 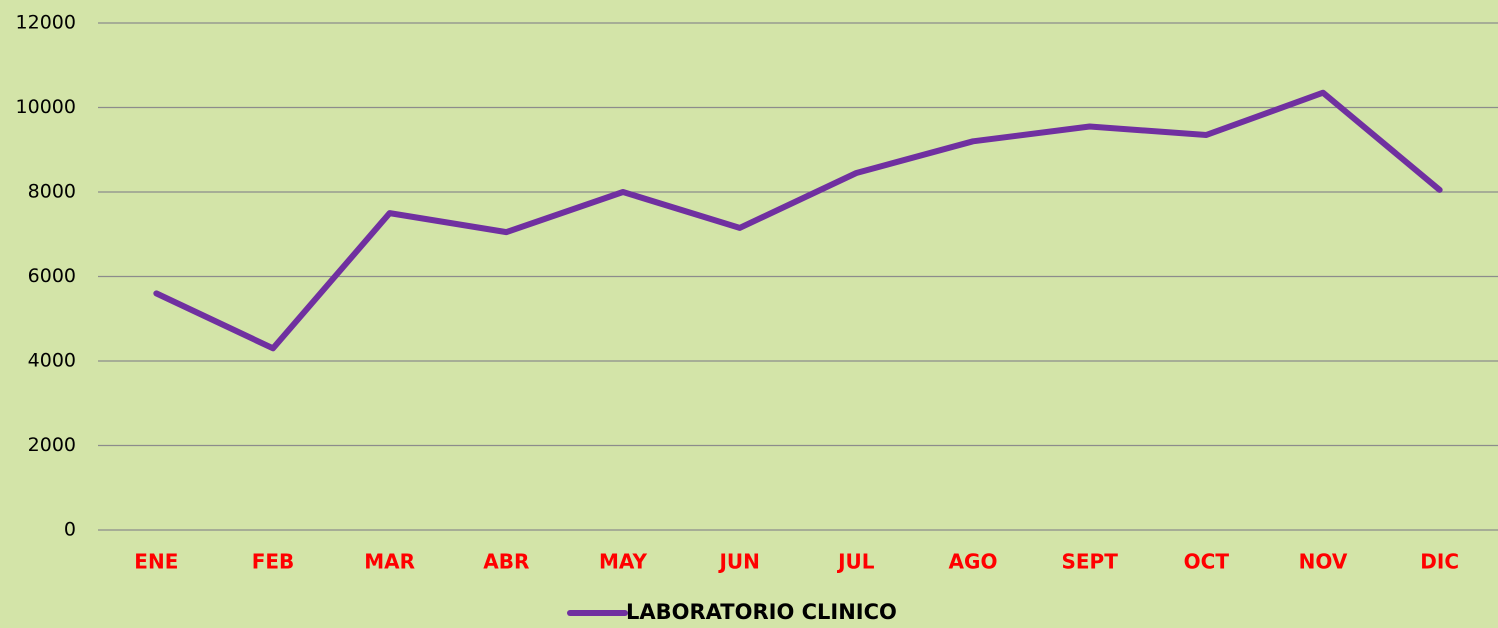 What do you see at coordinates (506, 562) in the screenshot?
I see `x-tick-label: ABR` at bounding box center [506, 562].